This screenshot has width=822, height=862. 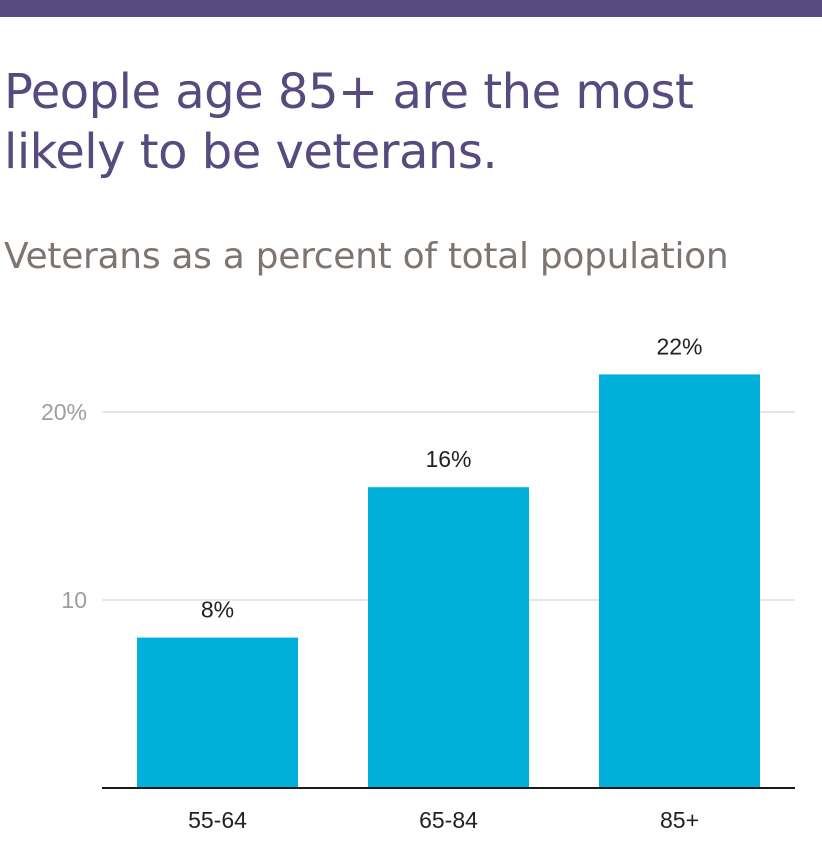 What do you see at coordinates (64, 412) in the screenshot?
I see `y-tick-label: 20%` at bounding box center [64, 412].